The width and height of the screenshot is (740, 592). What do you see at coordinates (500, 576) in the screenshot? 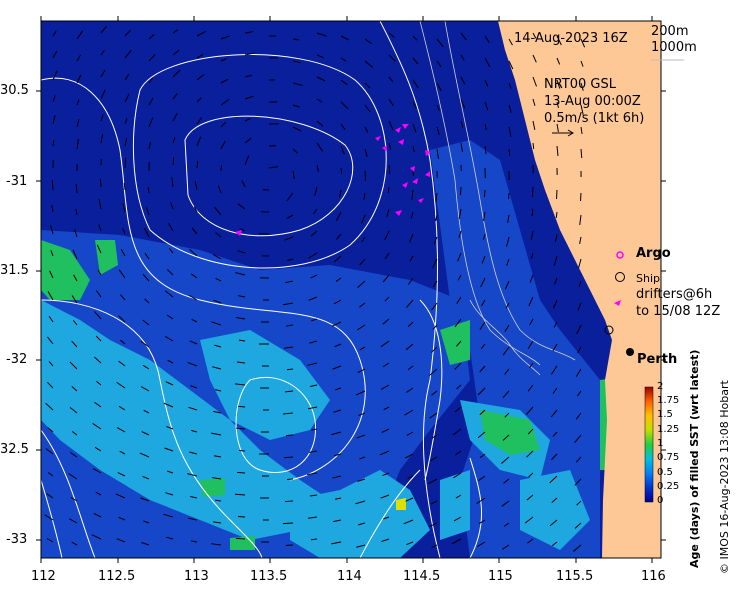
I see `x-tick: 115` at bounding box center [500, 576].